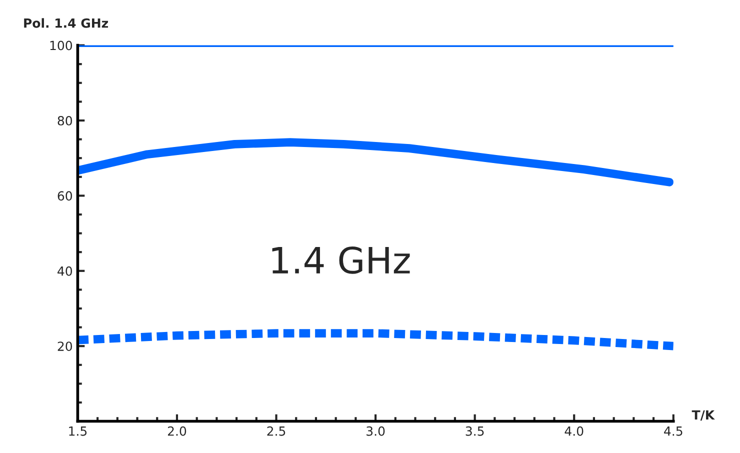 Image resolution: width=740 pixels, height=453 pixels. What do you see at coordinates (475, 431) in the screenshot?
I see `x-tick-label: 3.5` at bounding box center [475, 431].